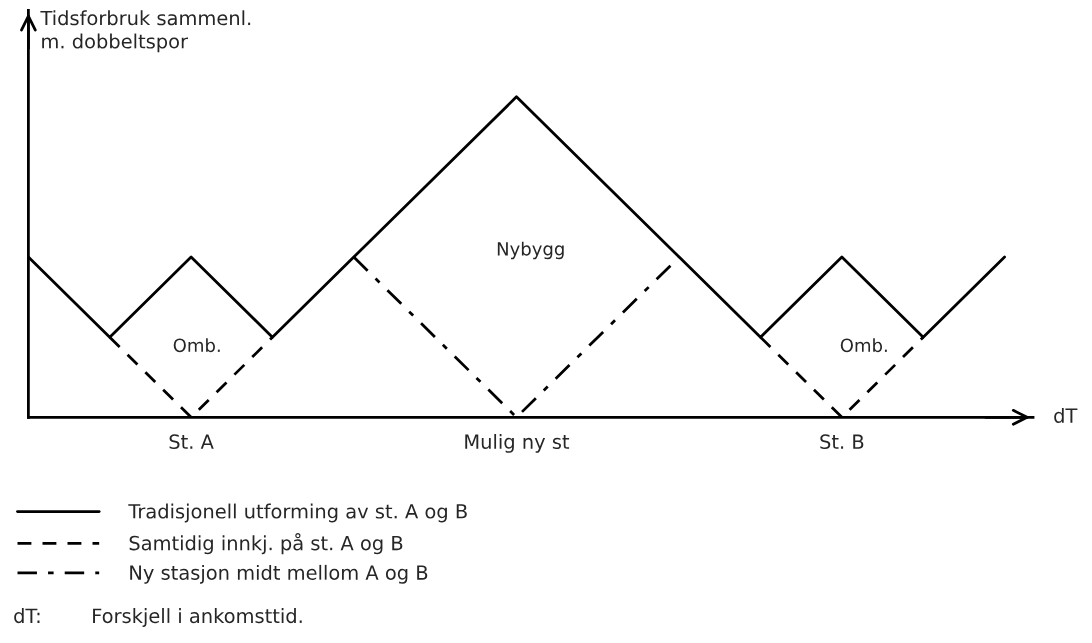  Describe the element at coordinates (517, 443) in the screenshot. I see `x-tick-label: Mulig ny st` at that location.